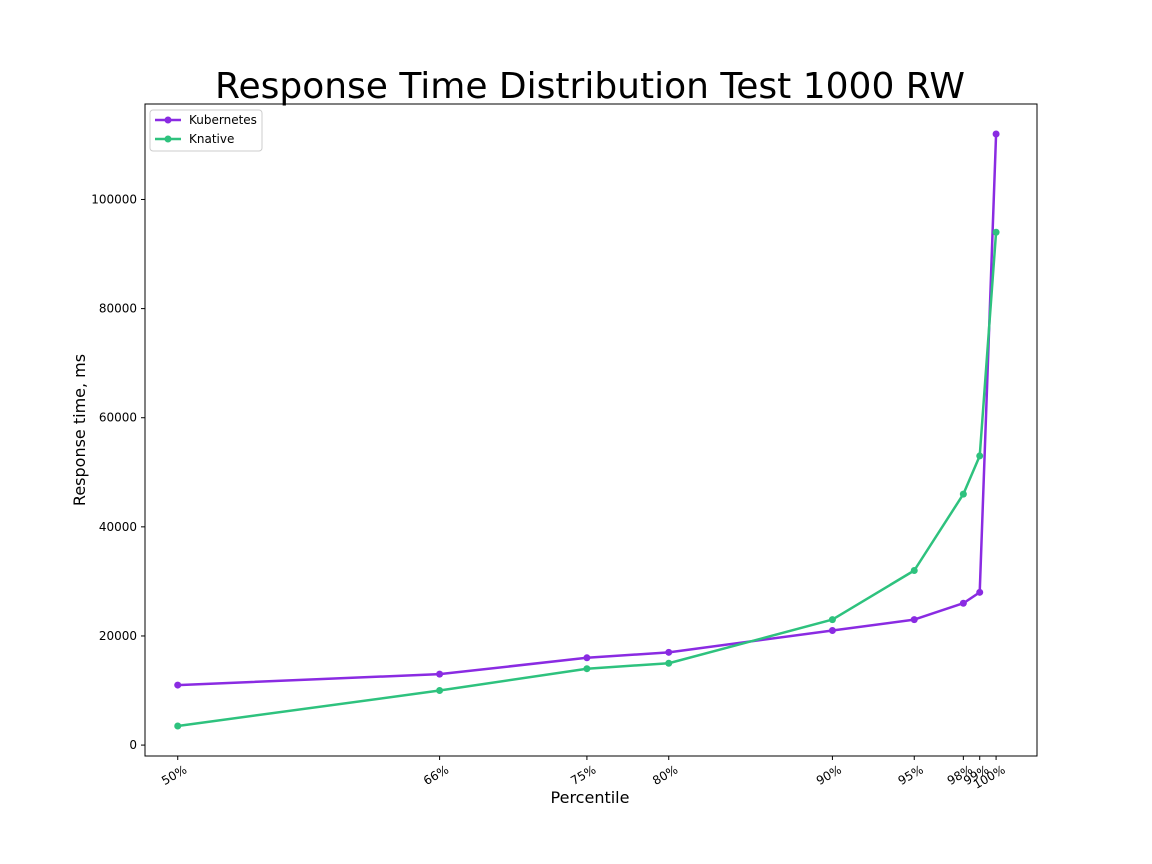 This screenshot has height=864, width=1152. I want to click on legend-entry: Knative, so click(211, 139).